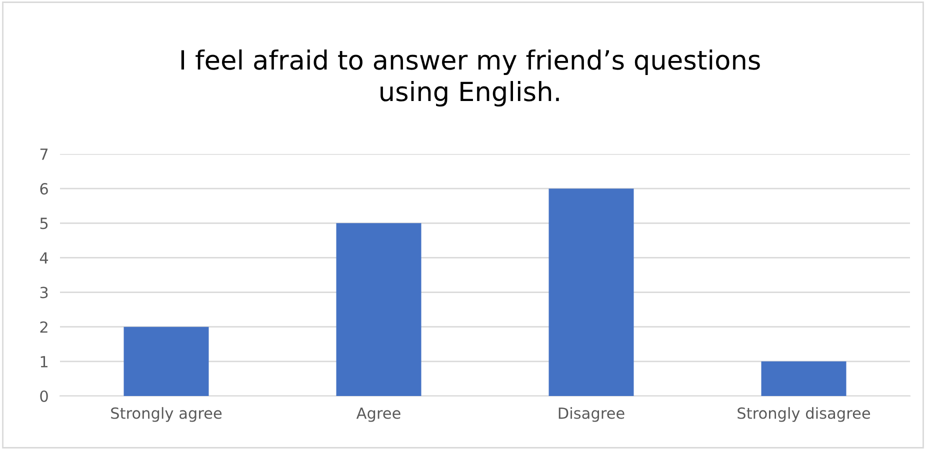 The image size is (926, 450). Describe the element at coordinates (44, 258) in the screenshot. I see `y-tick-label: 4` at that location.